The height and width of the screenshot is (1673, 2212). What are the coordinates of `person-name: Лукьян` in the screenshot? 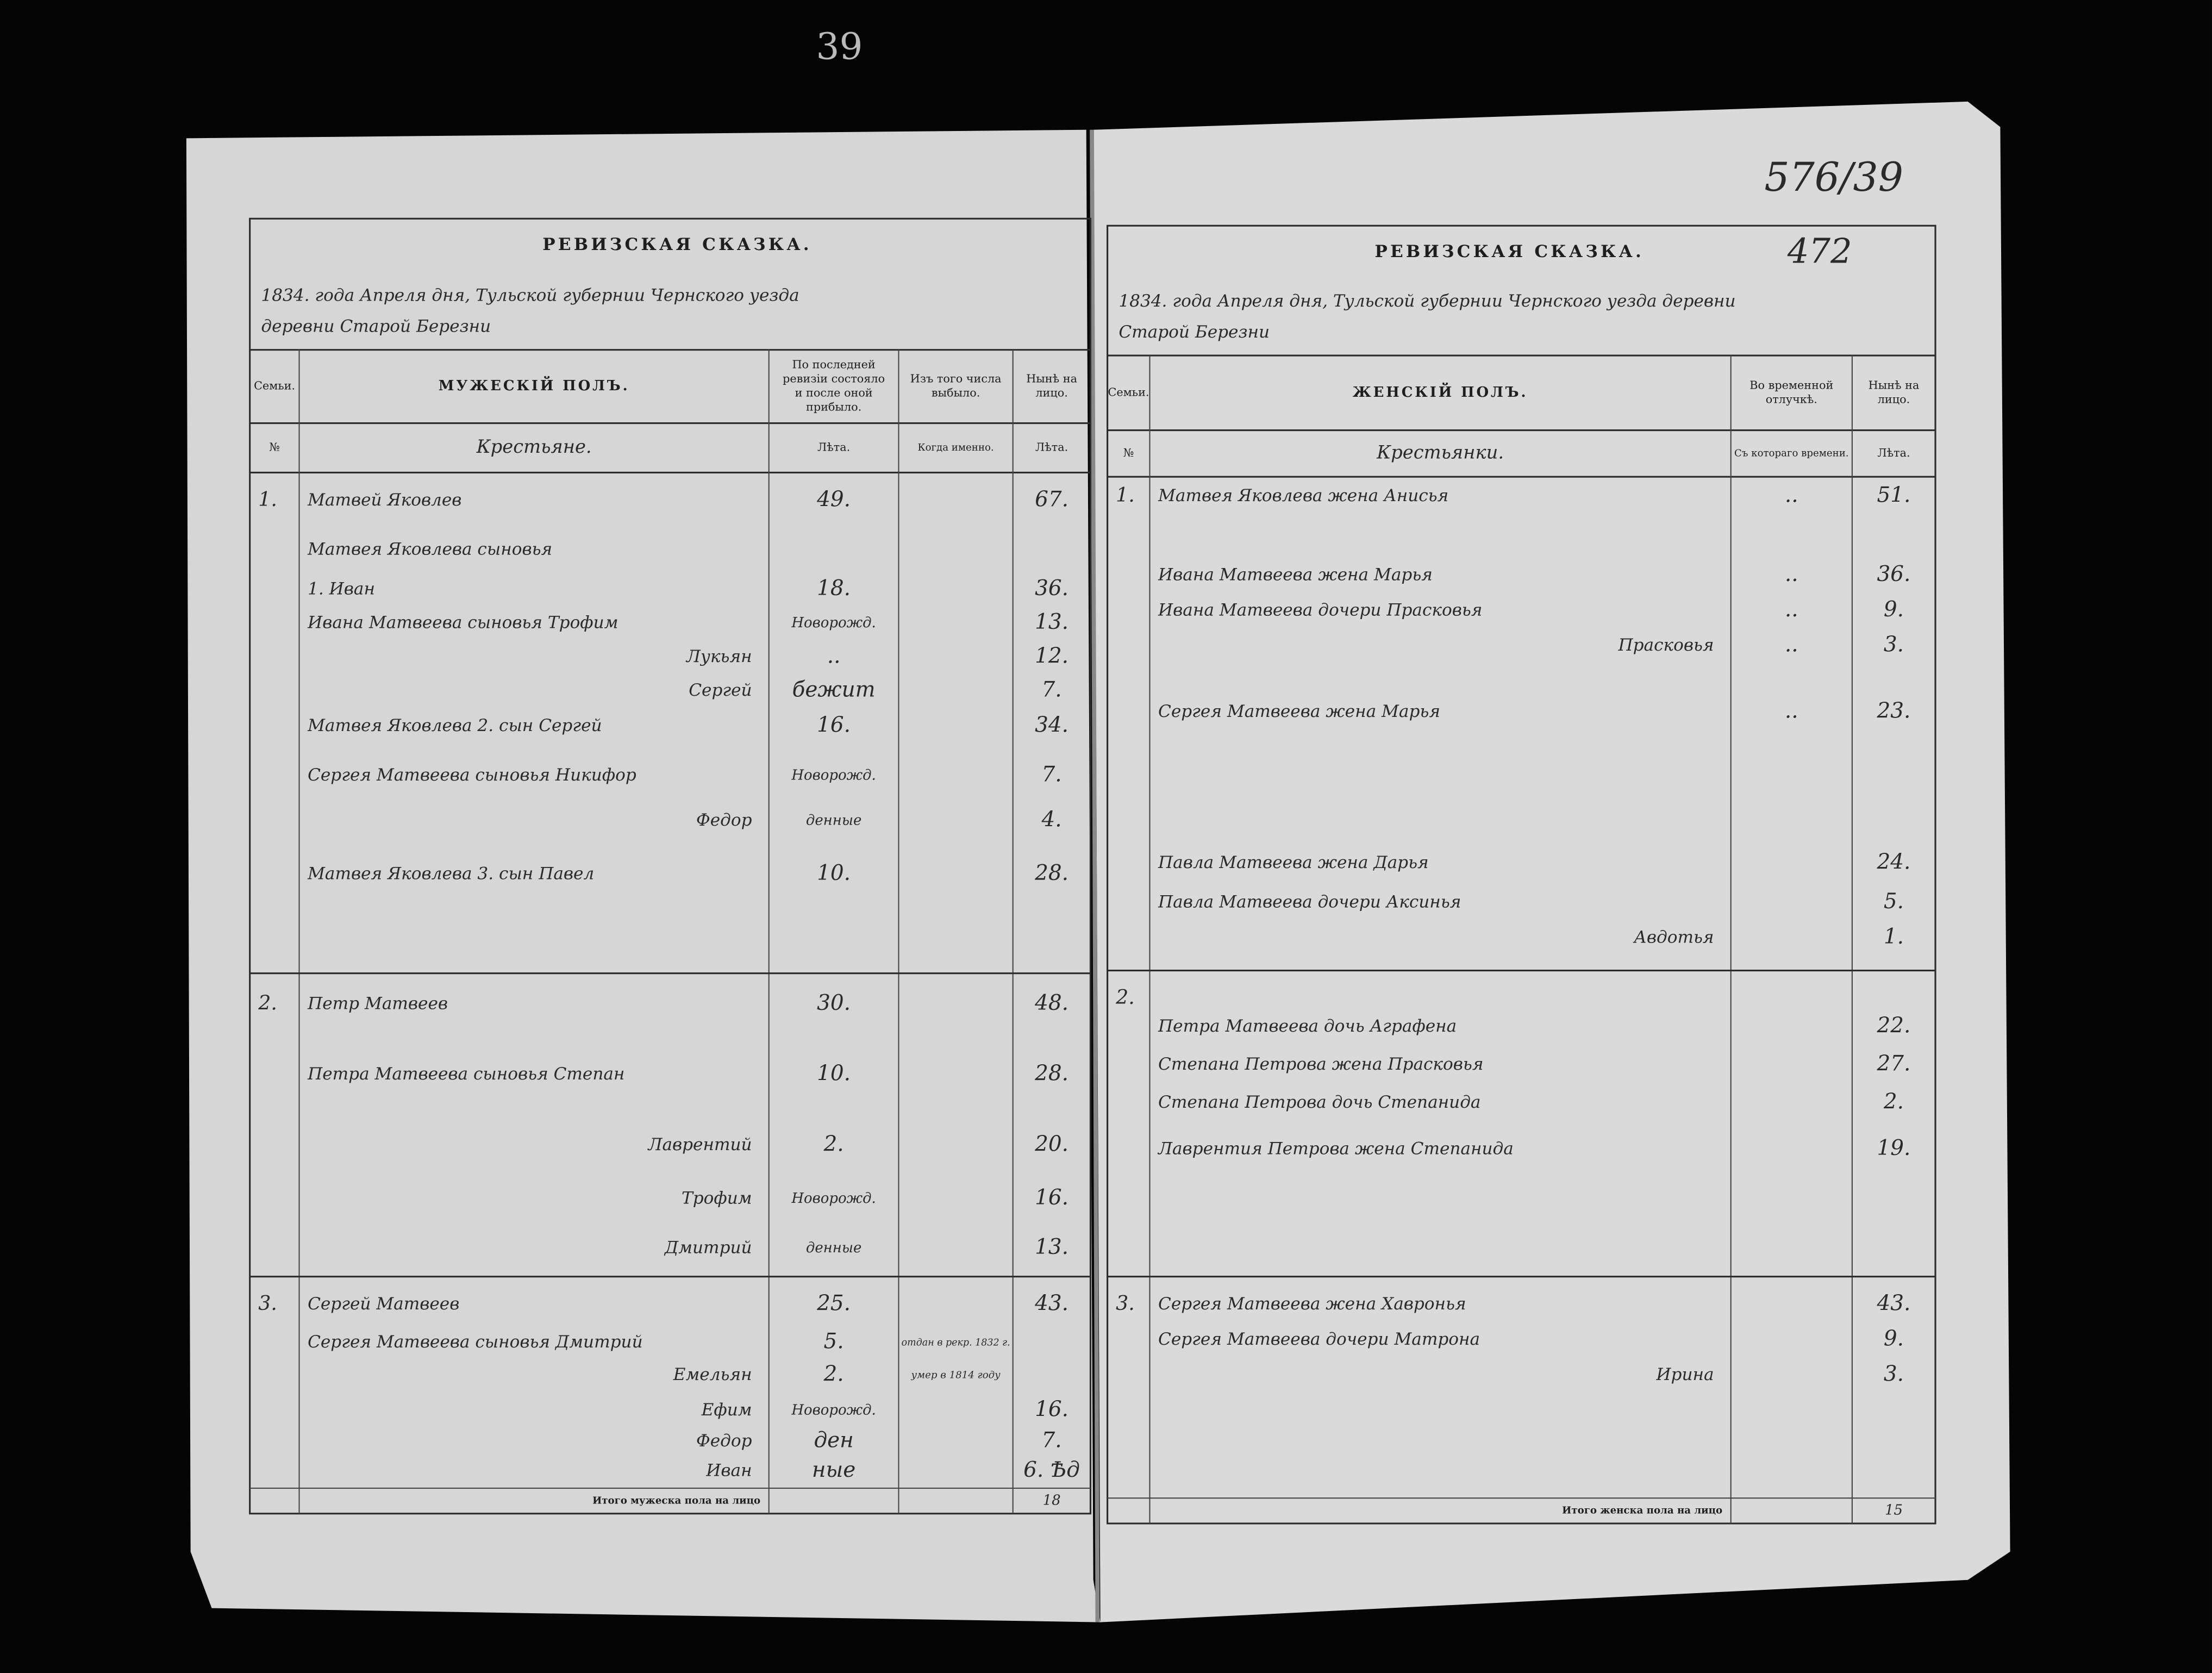 It's located at (718, 656).